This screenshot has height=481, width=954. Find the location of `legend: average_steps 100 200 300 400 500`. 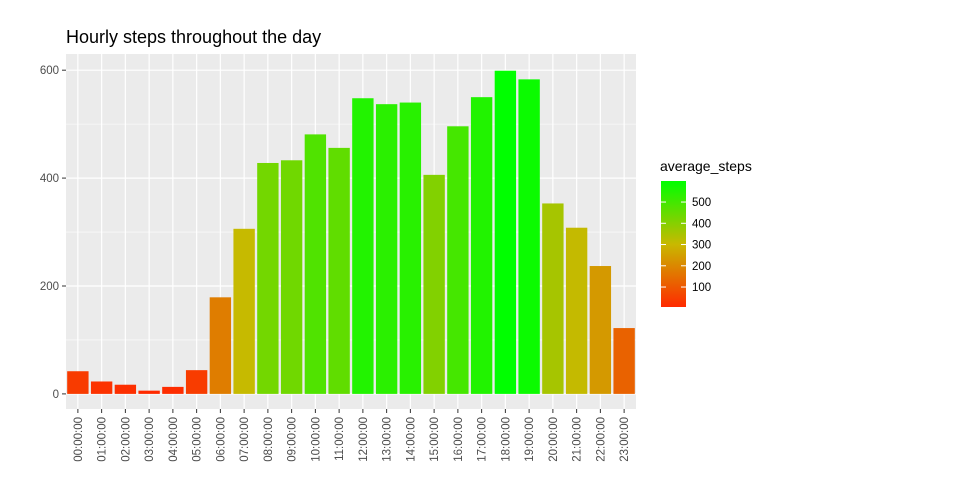

legend: average_steps 100 200 300 400 500 is located at coordinates (706, 232).